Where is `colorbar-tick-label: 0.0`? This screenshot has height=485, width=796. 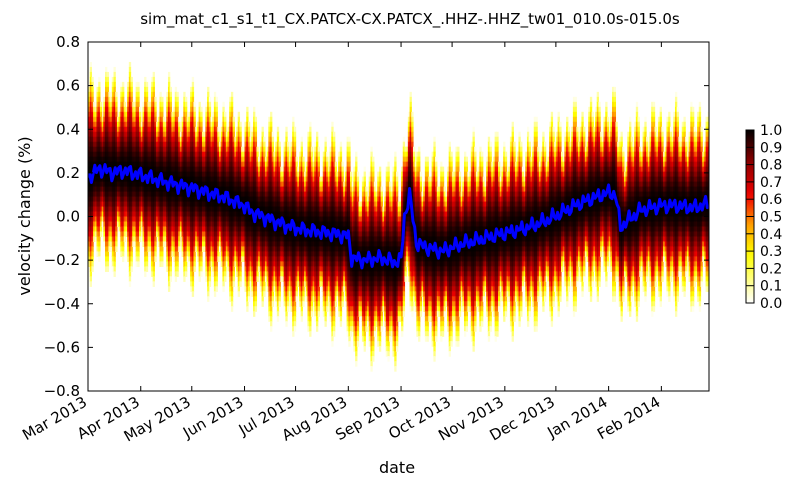
colorbar-tick-label: 0.0 is located at coordinates (771, 304).